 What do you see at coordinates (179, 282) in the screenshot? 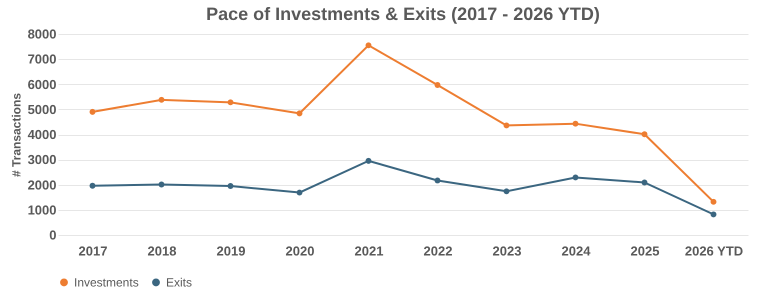
I see `legend-label: Exits` at bounding box center [179, 282].